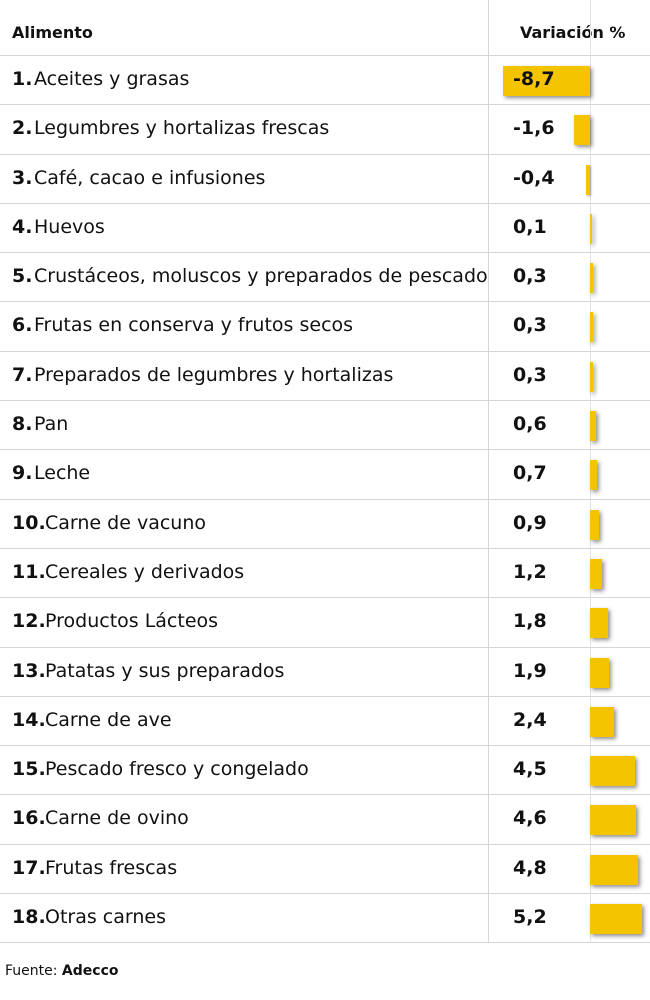 The height and width of the screenshot is (1000, 650). I want to click on table-row: 3. Café, cacao e infusiones -0,4, so click(325, 179).